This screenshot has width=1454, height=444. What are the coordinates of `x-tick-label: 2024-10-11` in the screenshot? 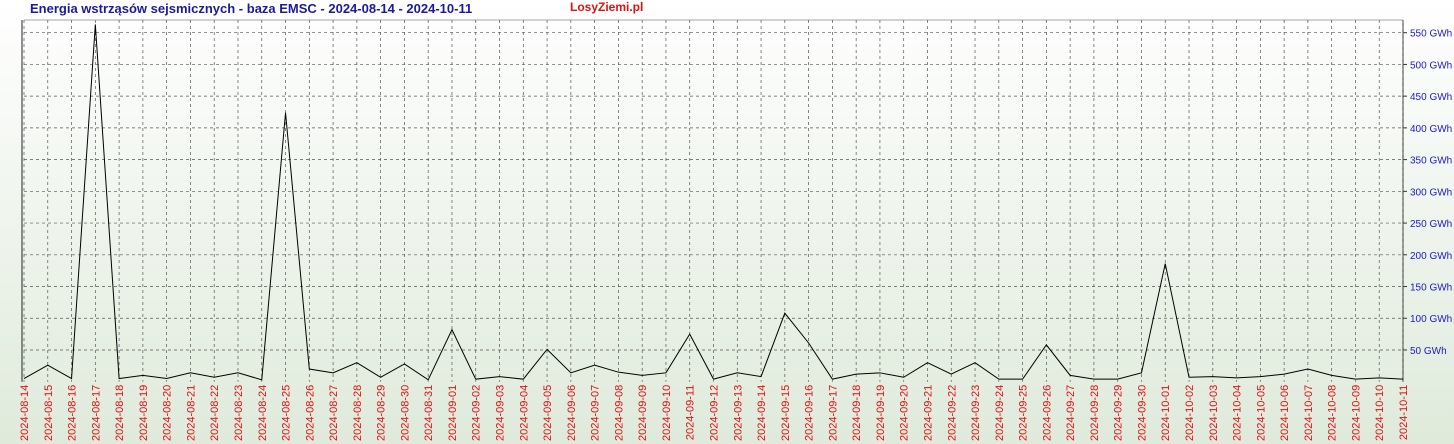 It's located at (1404, 412).